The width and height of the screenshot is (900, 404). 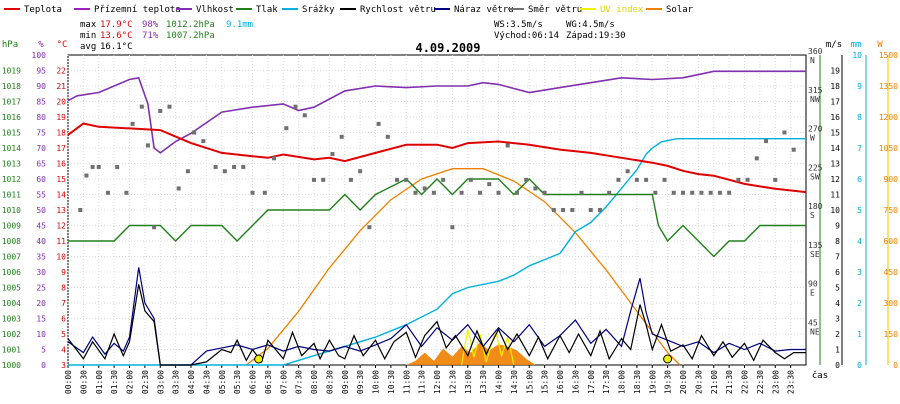 What do you see at coordinates (815, 331) in the screenshot?
I see `direction-tick-label: NE` at bounding box center [815, 331].